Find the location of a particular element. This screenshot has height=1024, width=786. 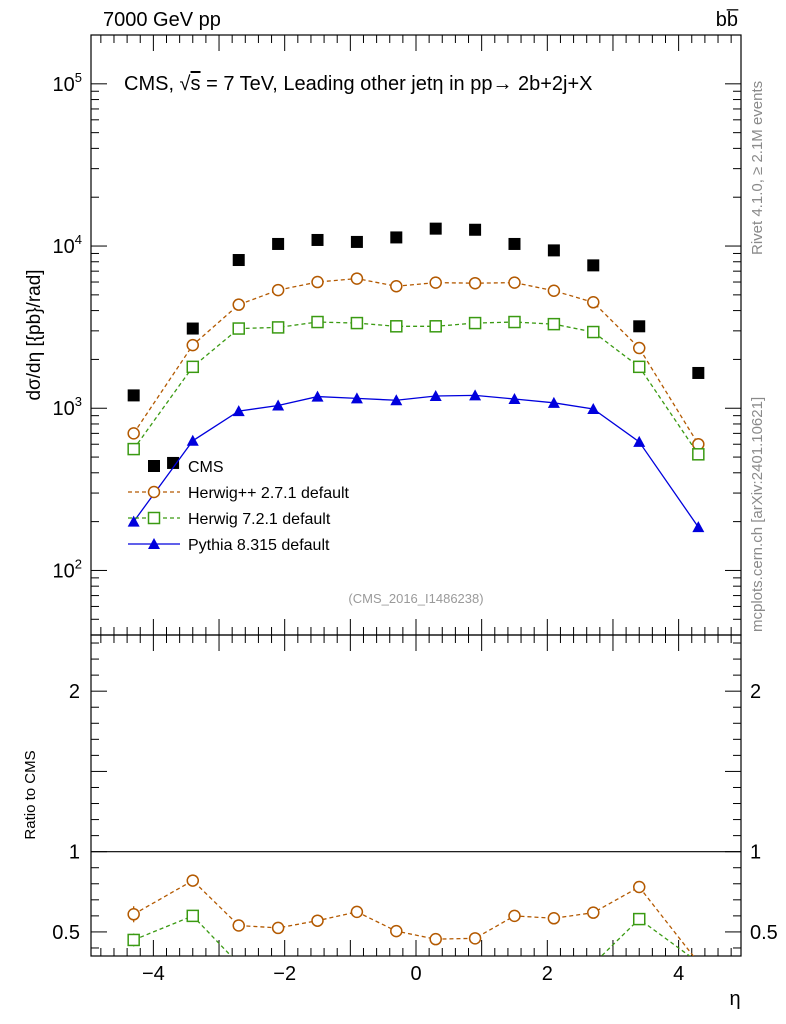

ratio-series-line is located at coordinates (412, 935).